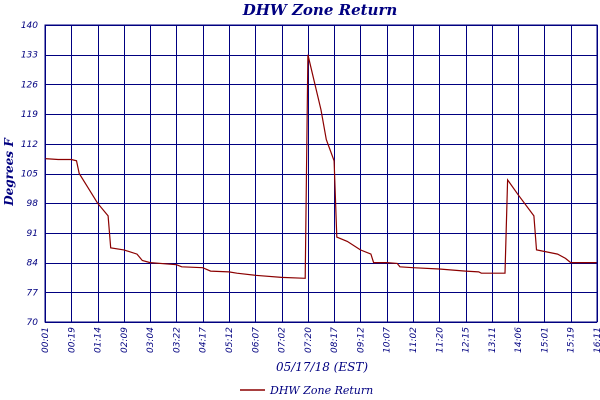 Image resolution: width=600 pixels, height=400 pixels. I want to click on x-tick-label: 01:14, so click(99, 340).